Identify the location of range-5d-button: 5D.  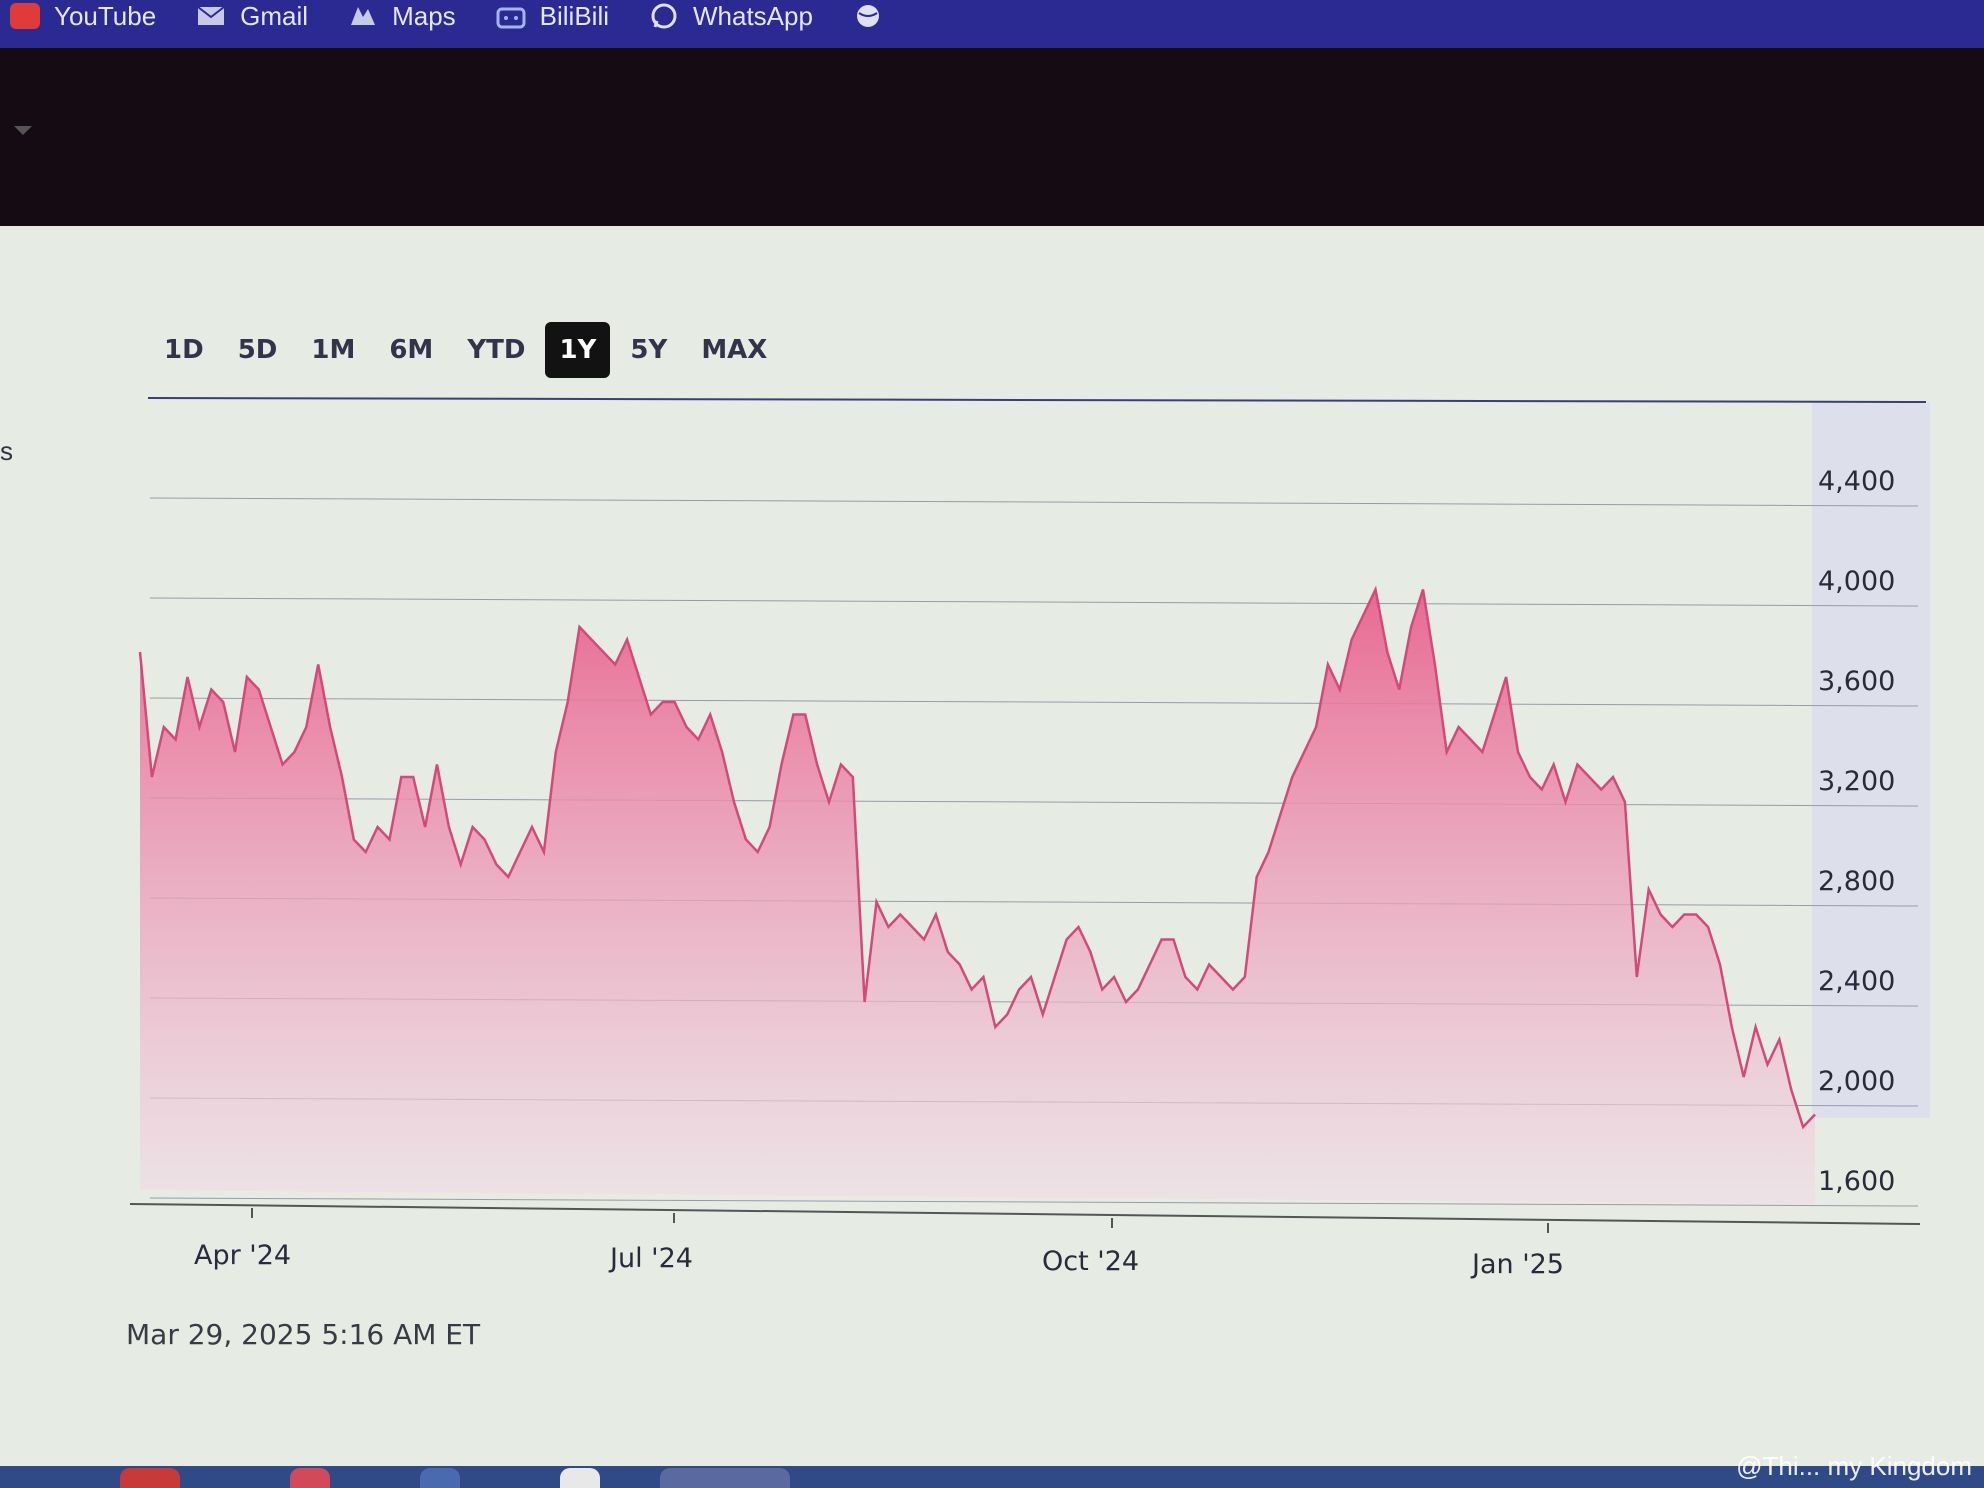
(257, 350).